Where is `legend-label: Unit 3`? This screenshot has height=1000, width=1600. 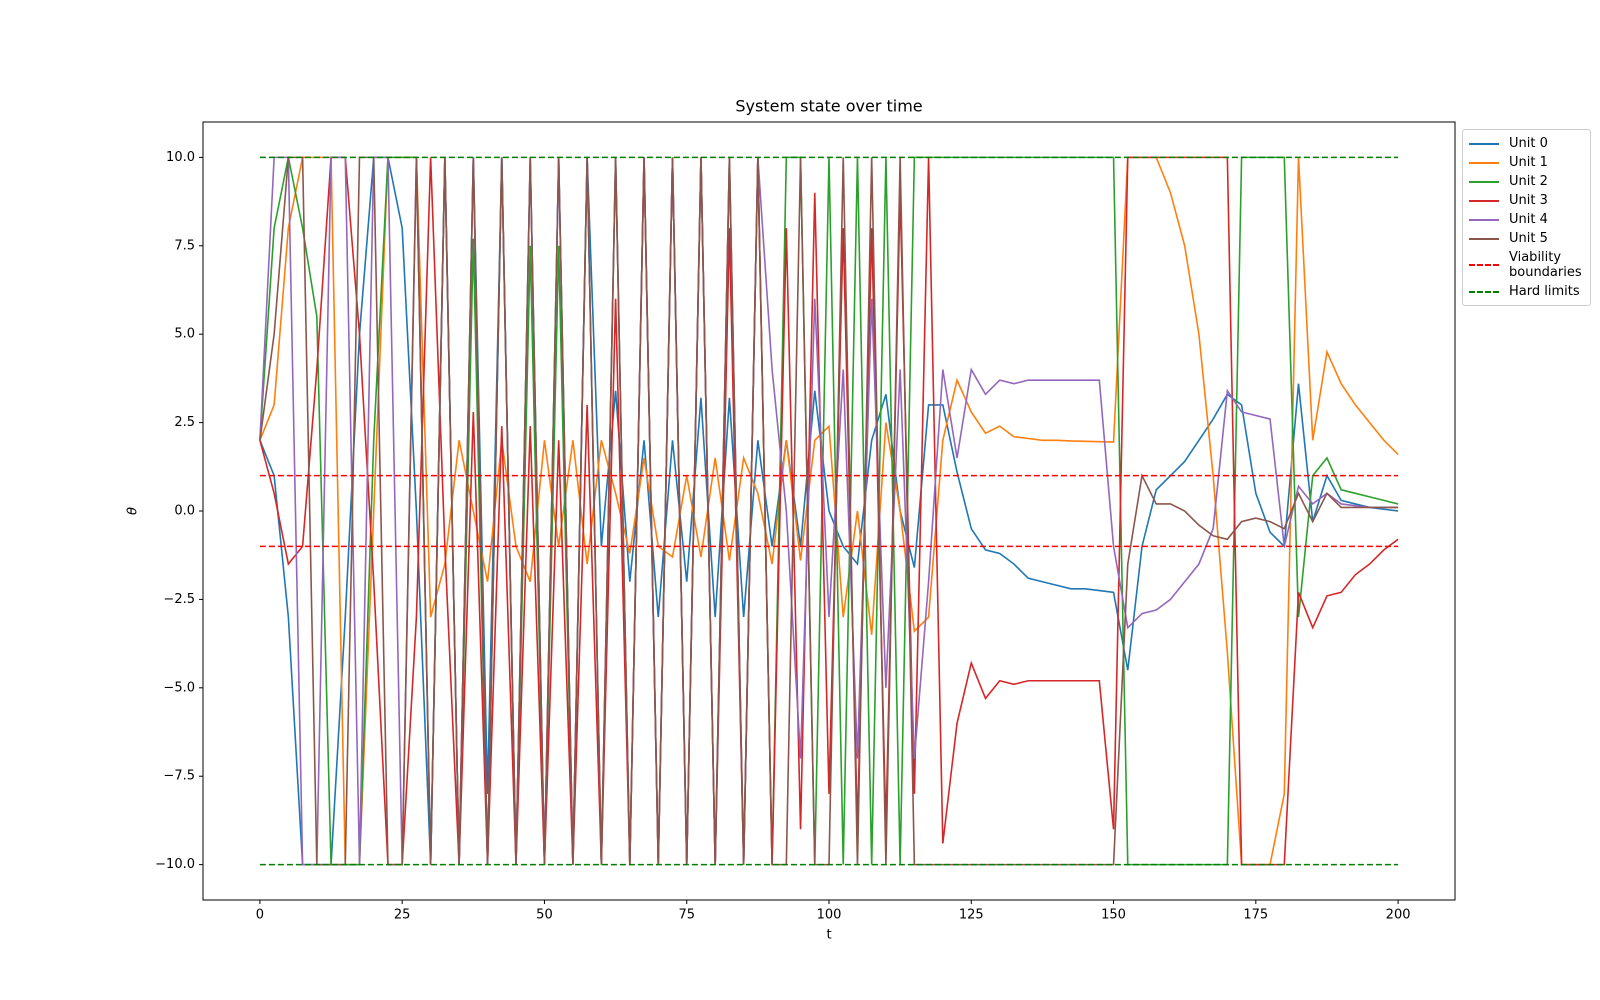 legend-label: Unit 3 is located at coordinates (1528, 200).